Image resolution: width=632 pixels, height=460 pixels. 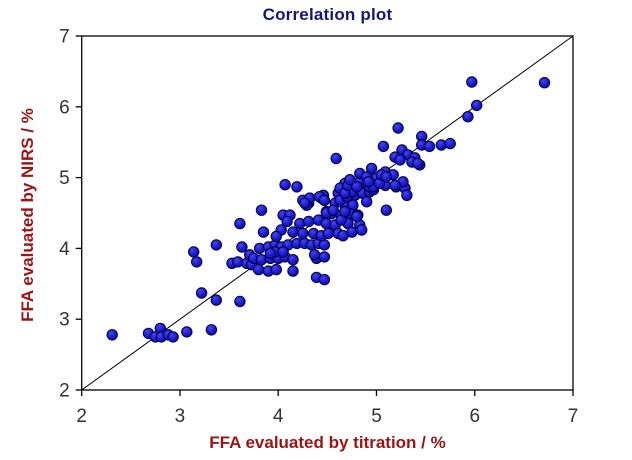 What do you see at coordinates (376, 416) in the screenshot?
I see `x-tick-label: 5` at bounding box center [376, 416].